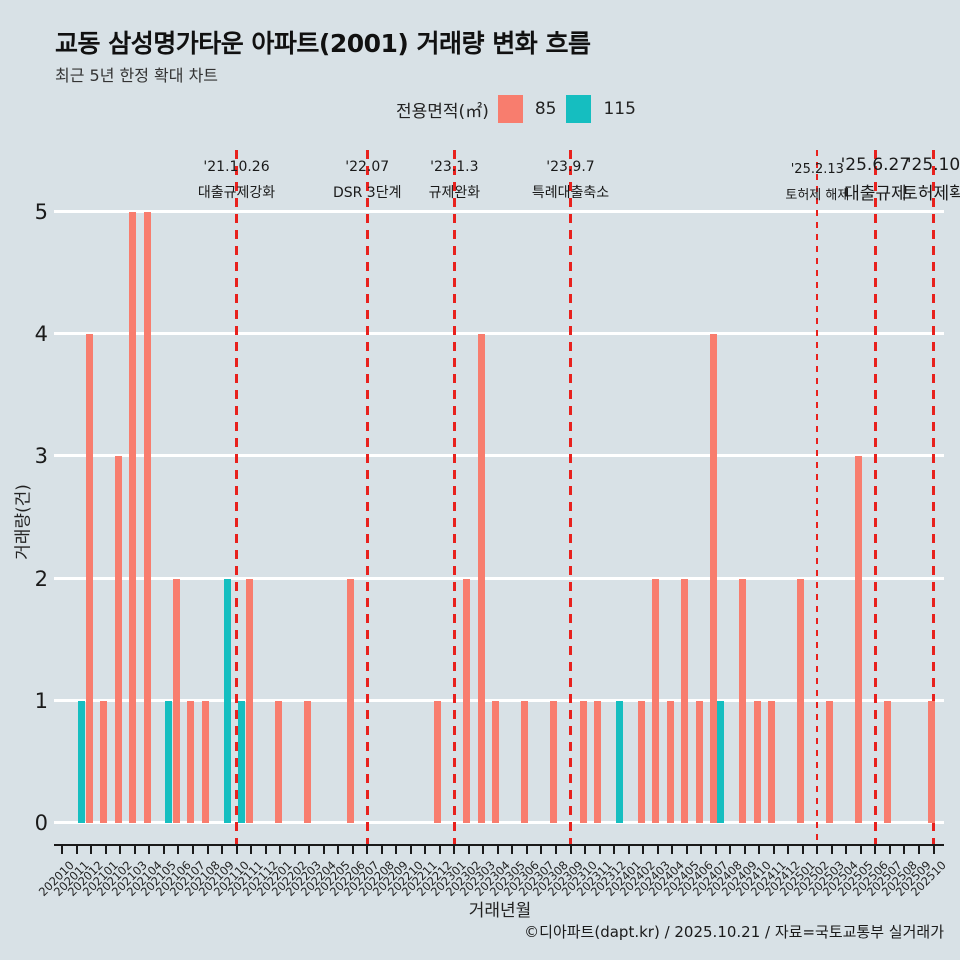 This screenshot has width=960, height=960. What do you see at coordinates (41, 334) in the screenshot?
I see `y-tick-label: 4` at bounding box center [41, 334].